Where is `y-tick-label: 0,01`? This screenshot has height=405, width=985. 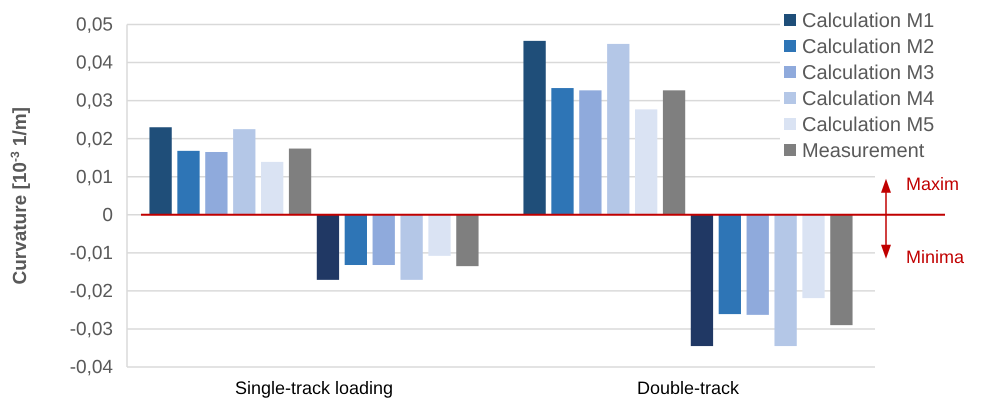
y-tick-label: 0,01 is located at coordinates (94, 177).